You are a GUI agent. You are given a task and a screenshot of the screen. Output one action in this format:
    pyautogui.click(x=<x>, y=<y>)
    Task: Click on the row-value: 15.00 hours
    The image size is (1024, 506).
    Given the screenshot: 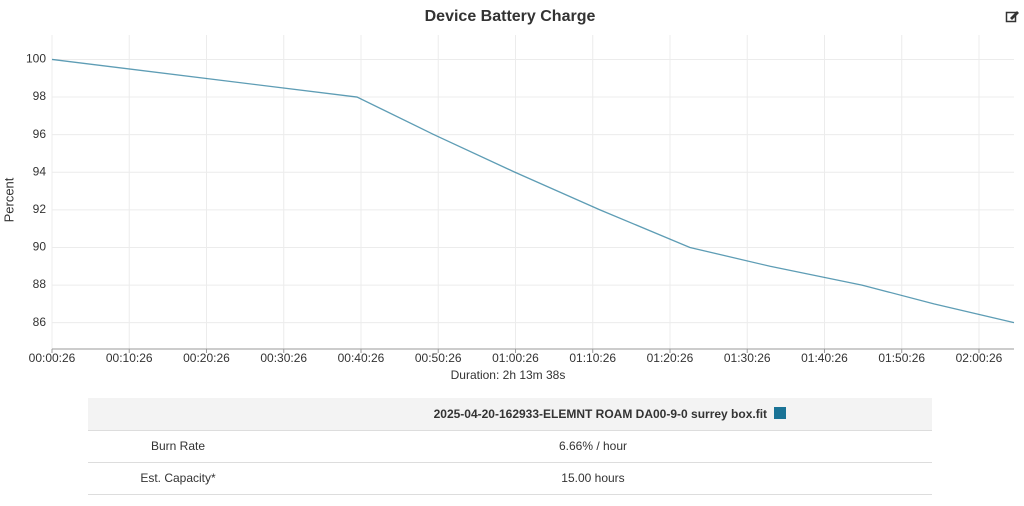 What is the action you would take?
    pyautogui.click(x=593, y=478)
    